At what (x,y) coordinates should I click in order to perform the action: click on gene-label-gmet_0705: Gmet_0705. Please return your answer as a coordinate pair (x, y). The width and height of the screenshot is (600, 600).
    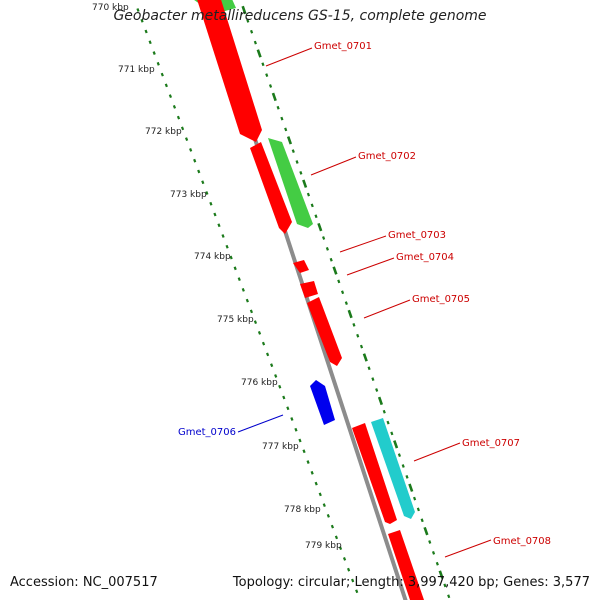
    Looking at the image, I should click on (441, 299).